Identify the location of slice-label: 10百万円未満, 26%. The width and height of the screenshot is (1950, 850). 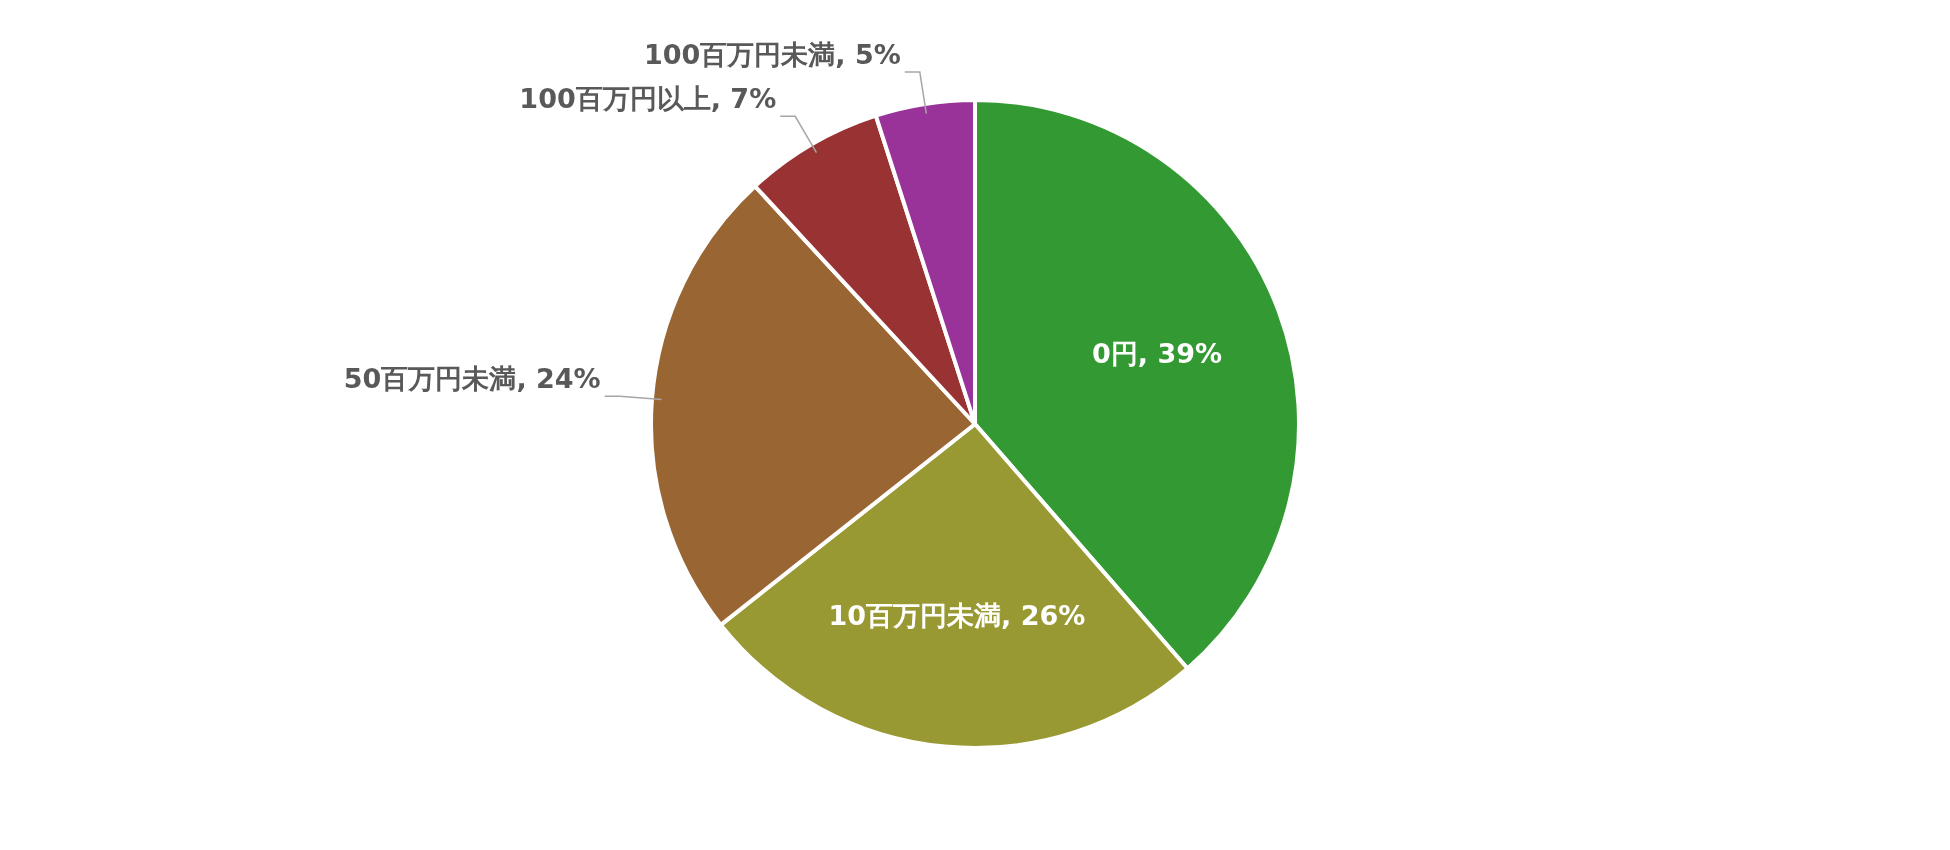
(957, 615).